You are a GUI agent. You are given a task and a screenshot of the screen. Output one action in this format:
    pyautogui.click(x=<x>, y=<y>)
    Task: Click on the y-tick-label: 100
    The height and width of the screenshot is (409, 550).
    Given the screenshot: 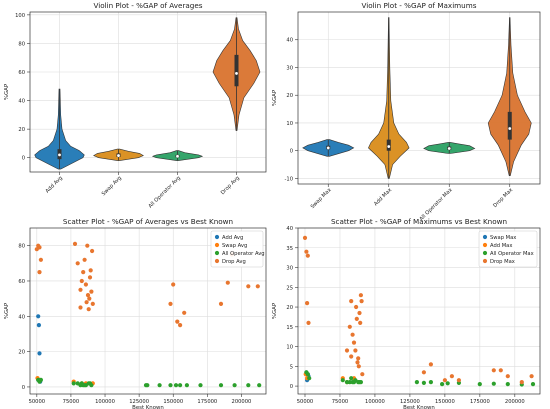 What is the action you would take?
    pyautogui.click(x=20, y=16)
    